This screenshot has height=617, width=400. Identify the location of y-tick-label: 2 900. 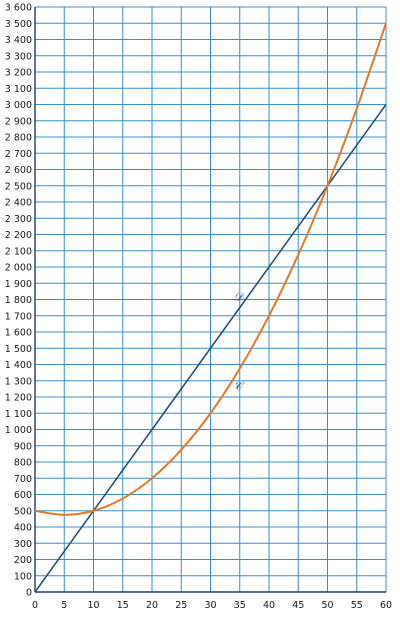
(18, 121).